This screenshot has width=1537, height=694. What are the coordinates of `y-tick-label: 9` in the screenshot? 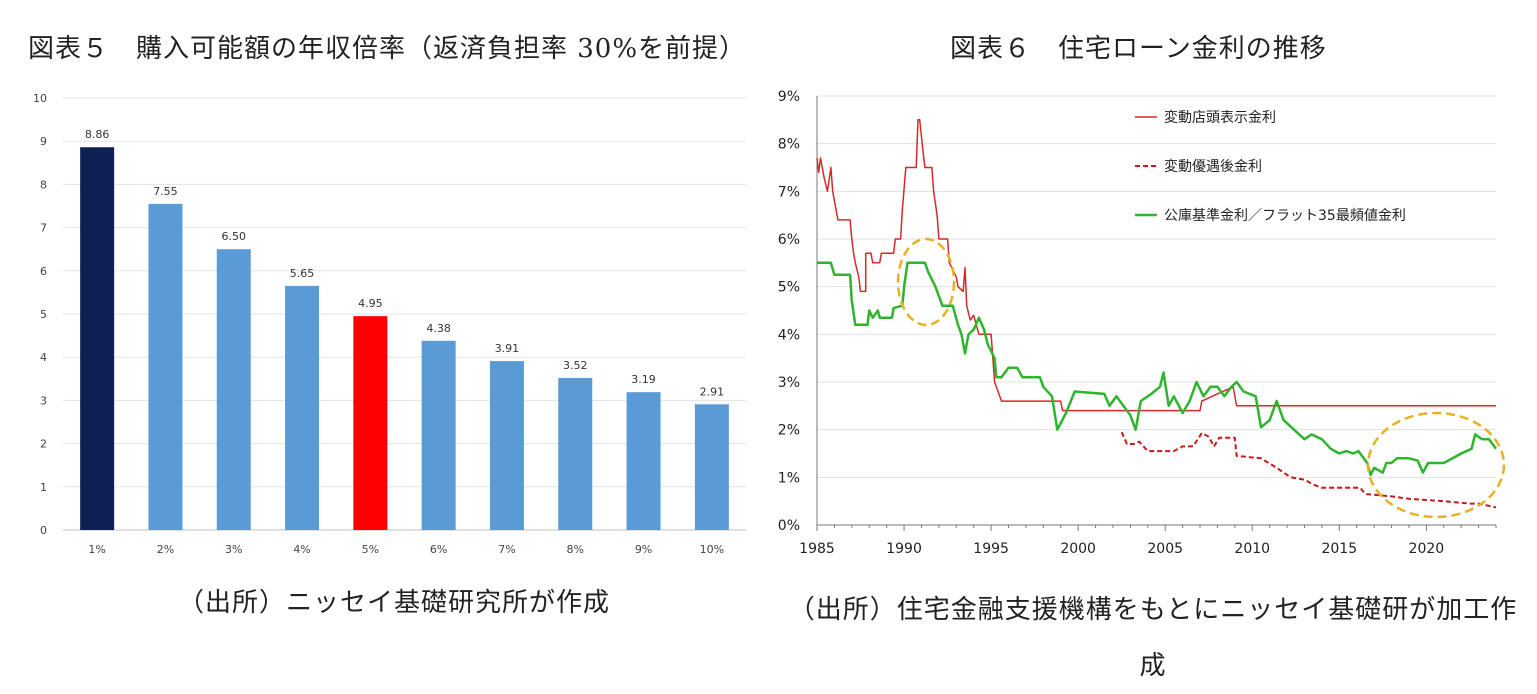 It's located at (43, 141).